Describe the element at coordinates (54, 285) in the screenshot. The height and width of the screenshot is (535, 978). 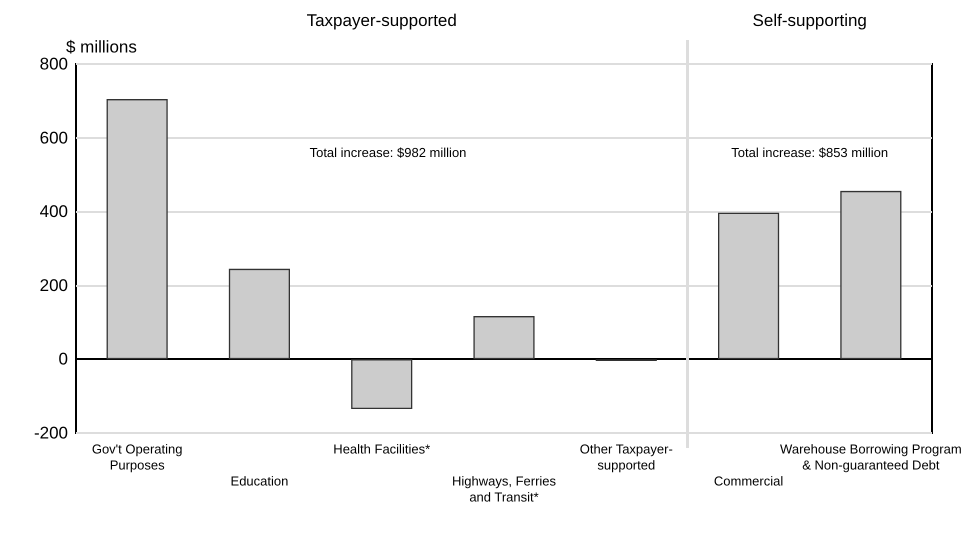
I see `y-tick-label: 200` at that location.